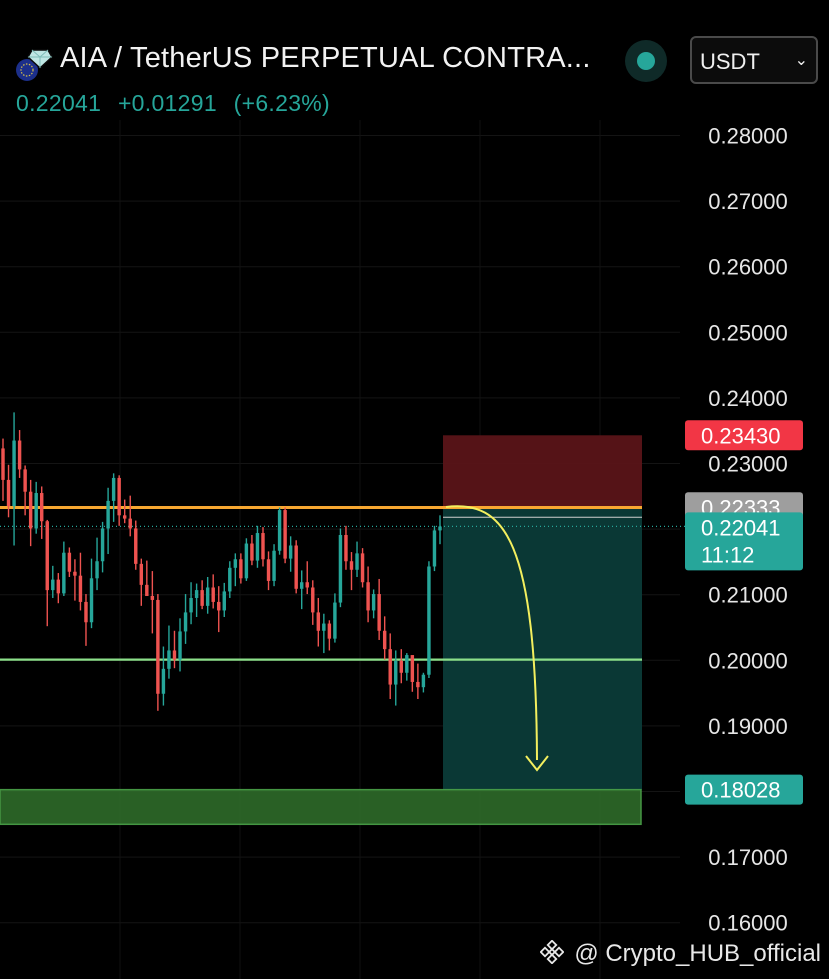 The height and width of the screenshot is (979, 829). Describe the element at coordinates (537, 763) in the screenshot. I see `arrow-head-icon` at that location.